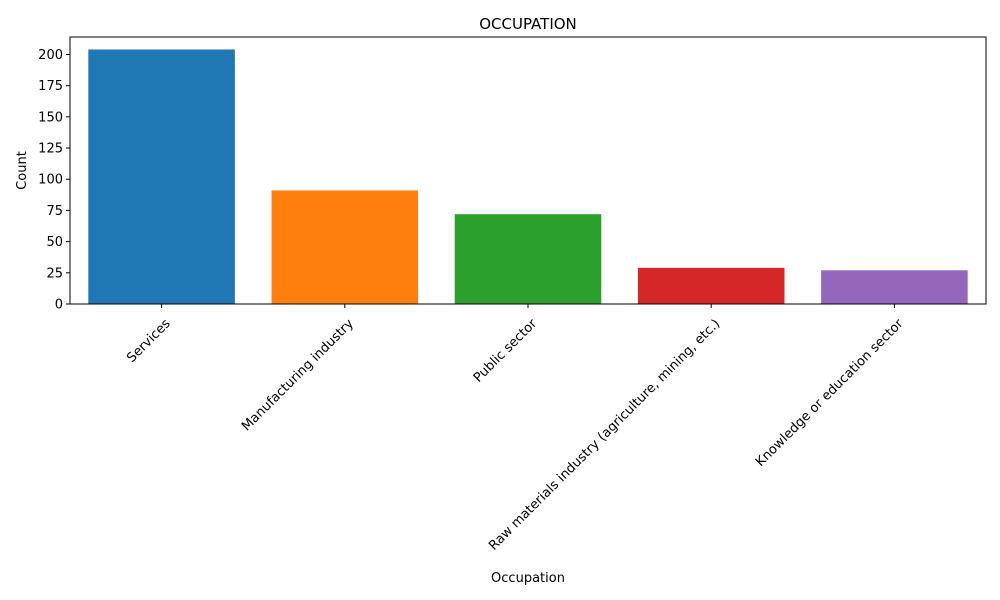 The width and height of the screenshot is (1000, 600). I want to click on y-axis-label: Count, so click(22, 170).